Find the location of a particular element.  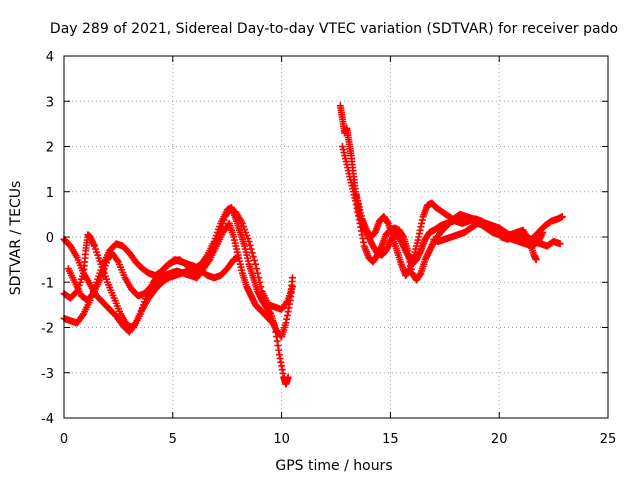

x-tick-label: 0 is located at coordinates (64, 439).